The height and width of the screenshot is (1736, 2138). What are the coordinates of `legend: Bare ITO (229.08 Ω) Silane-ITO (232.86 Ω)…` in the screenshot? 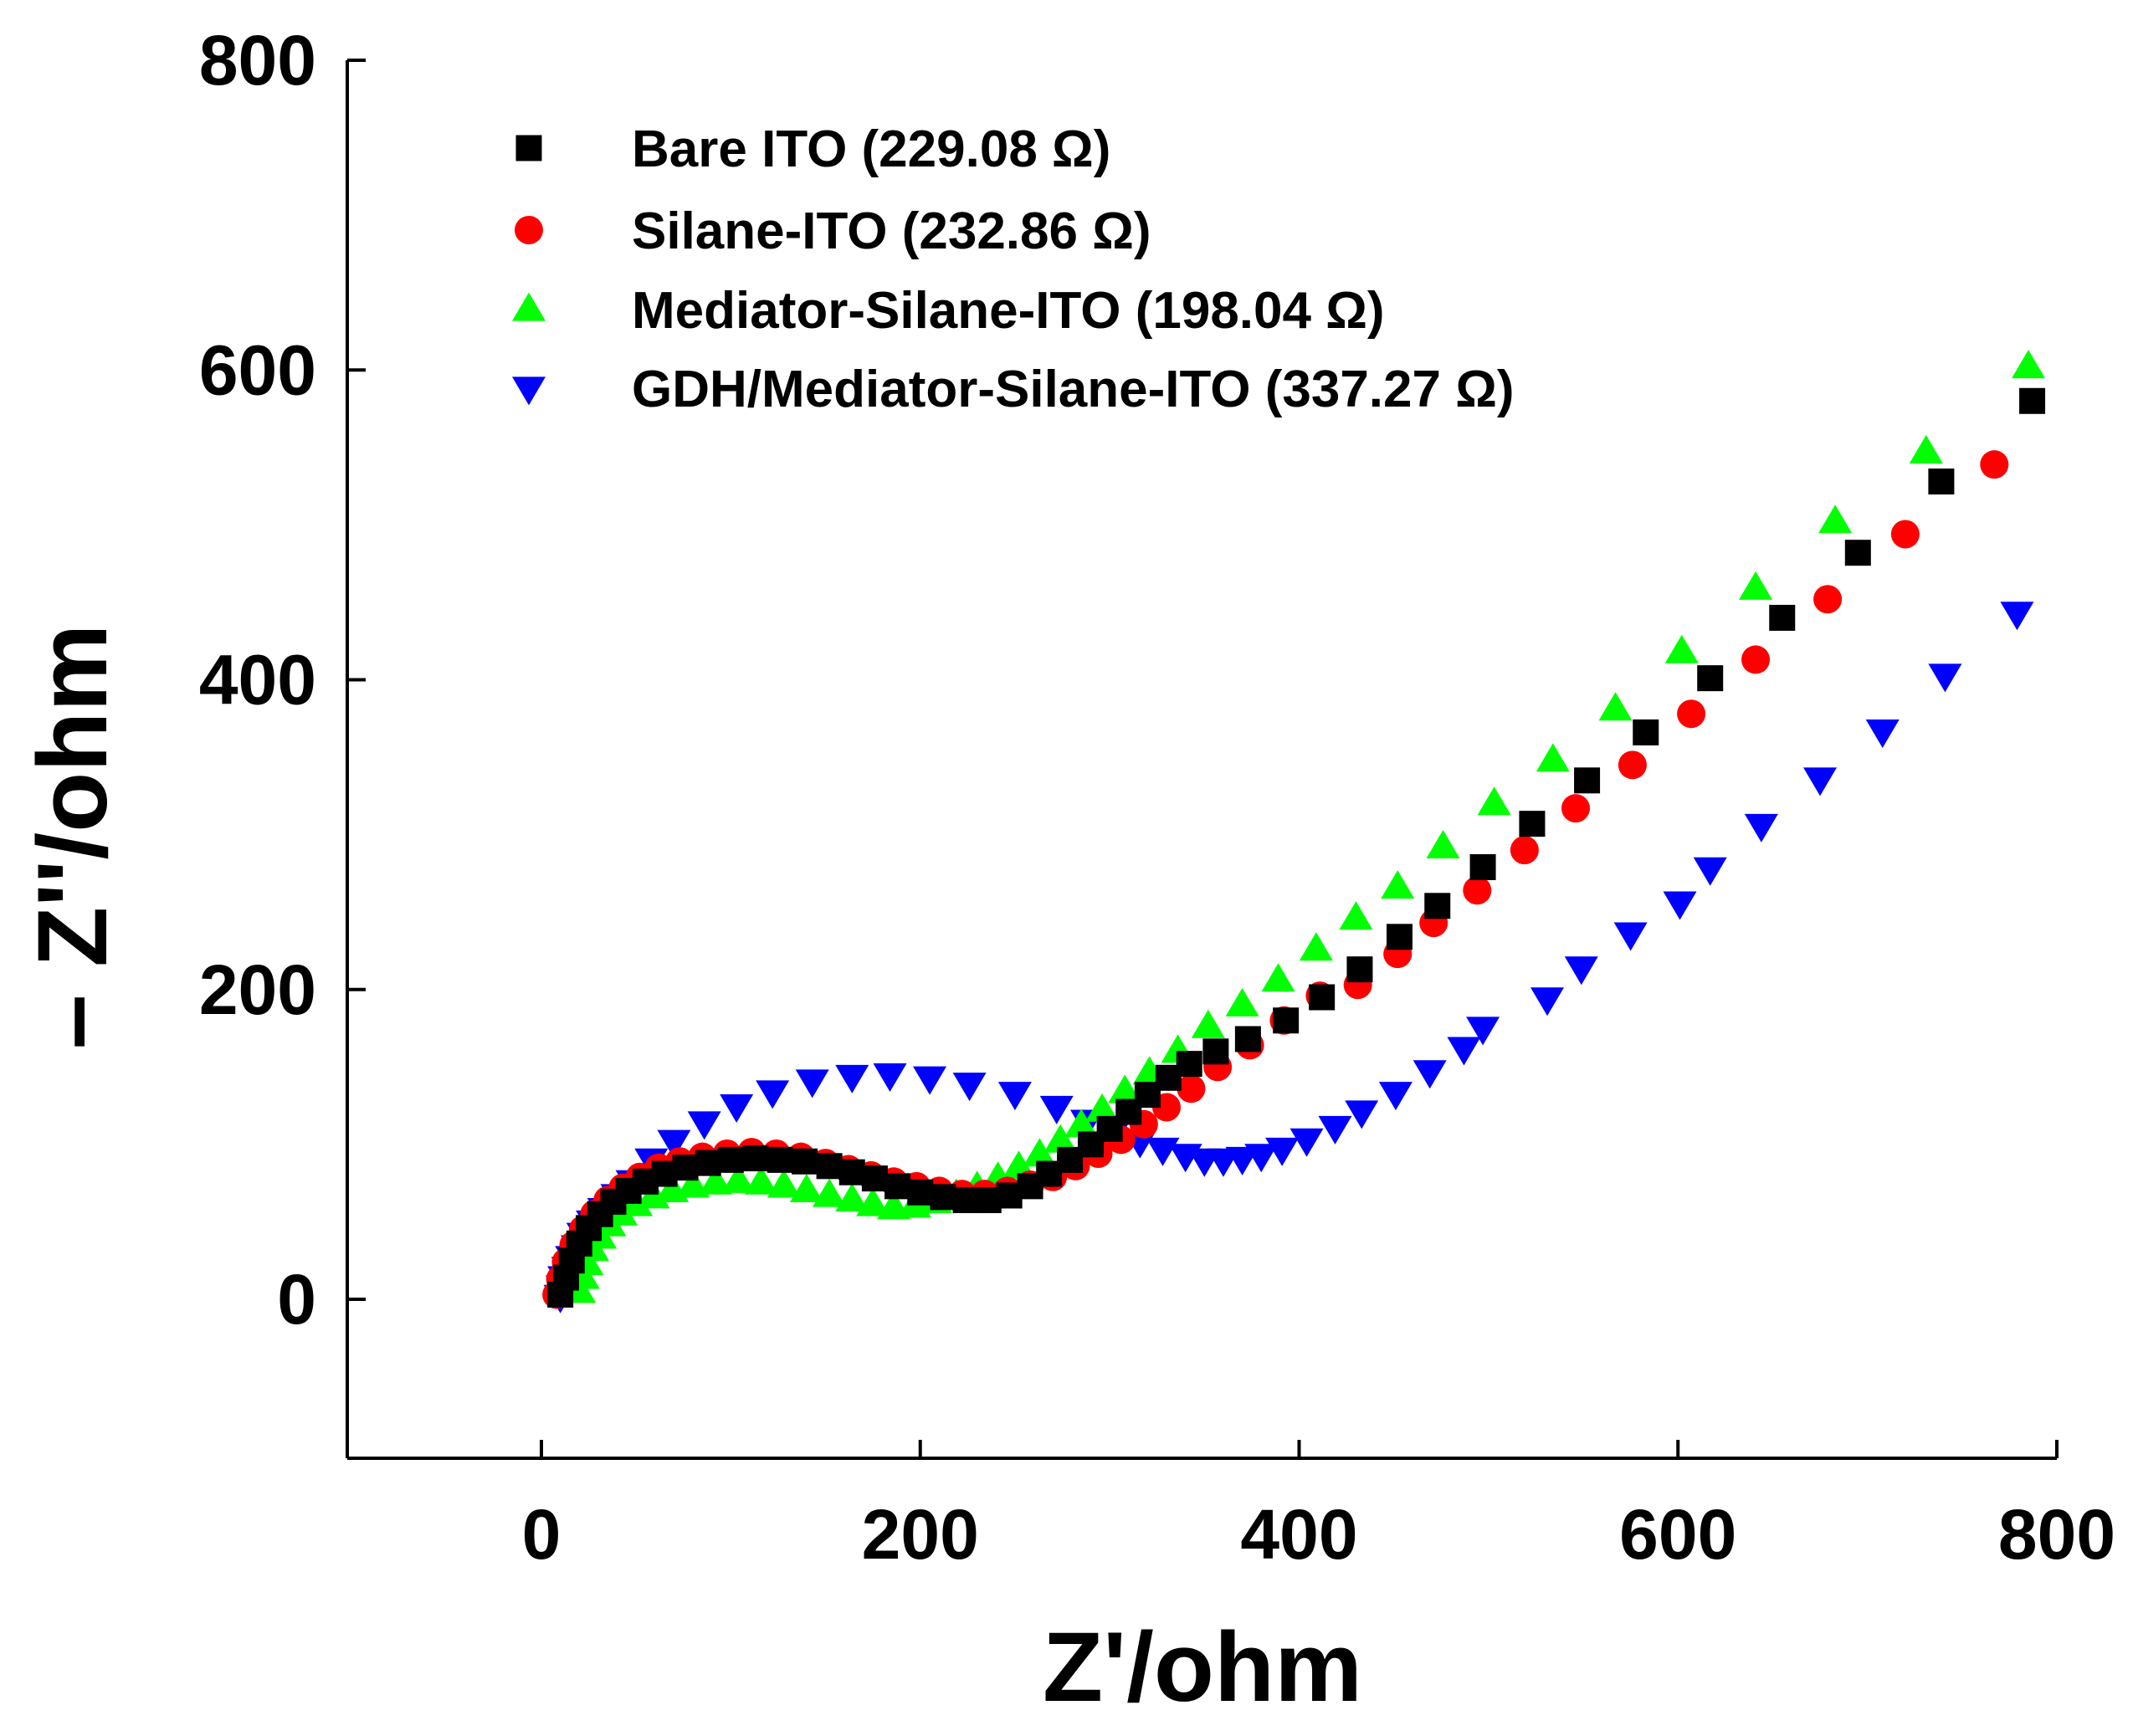 It's located at (1013, 269).